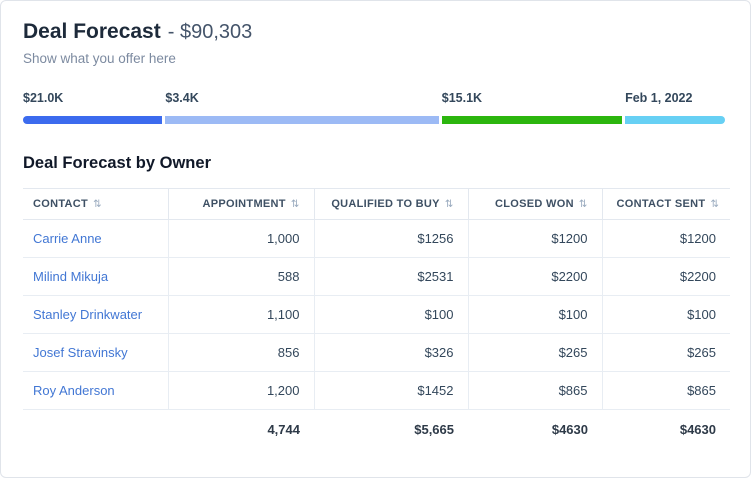  What do you see at coordinates (535, 238) in the screenshot?
I see `closed-won-cell: $1200` at bounding box center [535, 238].